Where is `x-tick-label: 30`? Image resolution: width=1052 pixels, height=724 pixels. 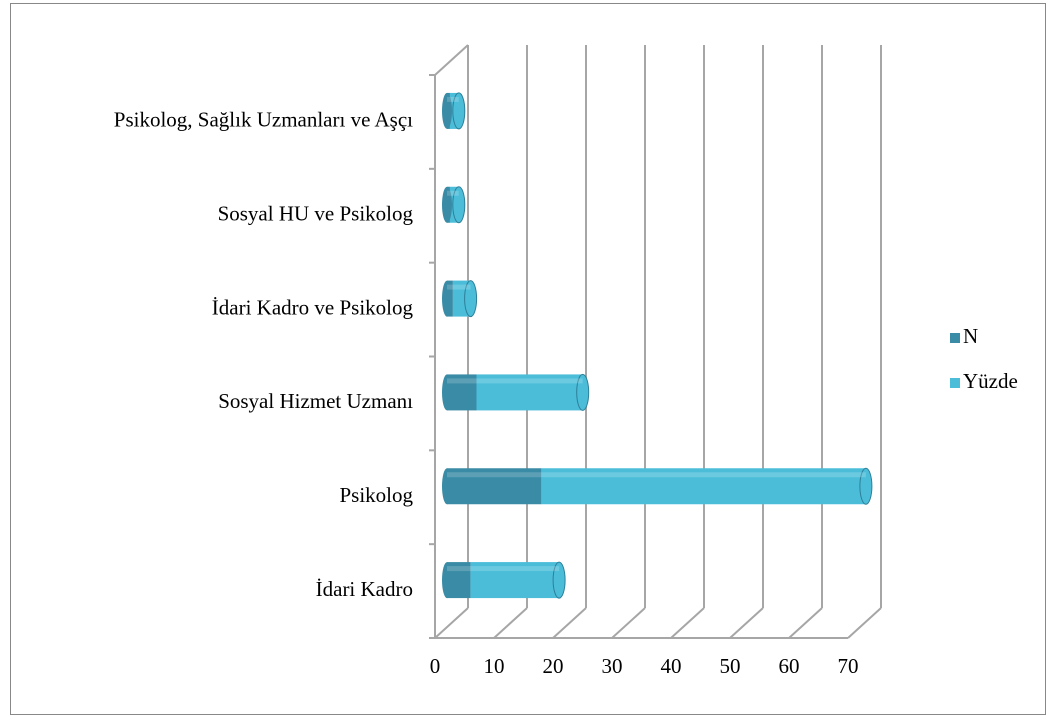 x-tick-label: 30 is located at coordinates (612, 666).